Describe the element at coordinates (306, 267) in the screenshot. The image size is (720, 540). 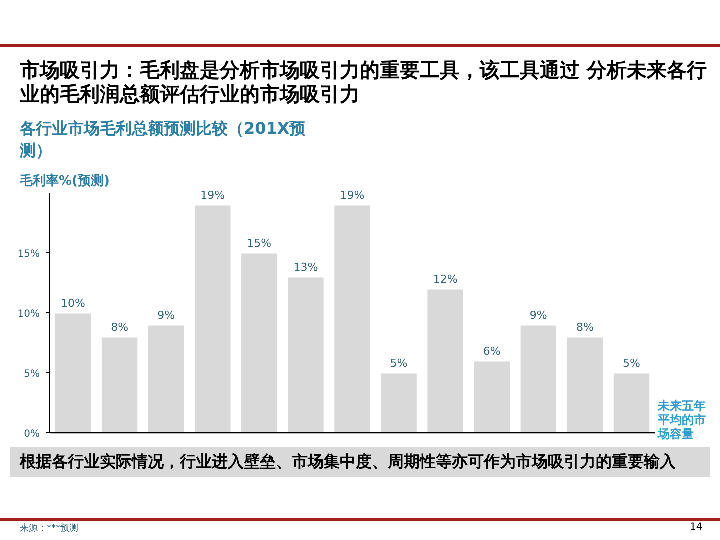
I see `data-label: 13%` at that location.